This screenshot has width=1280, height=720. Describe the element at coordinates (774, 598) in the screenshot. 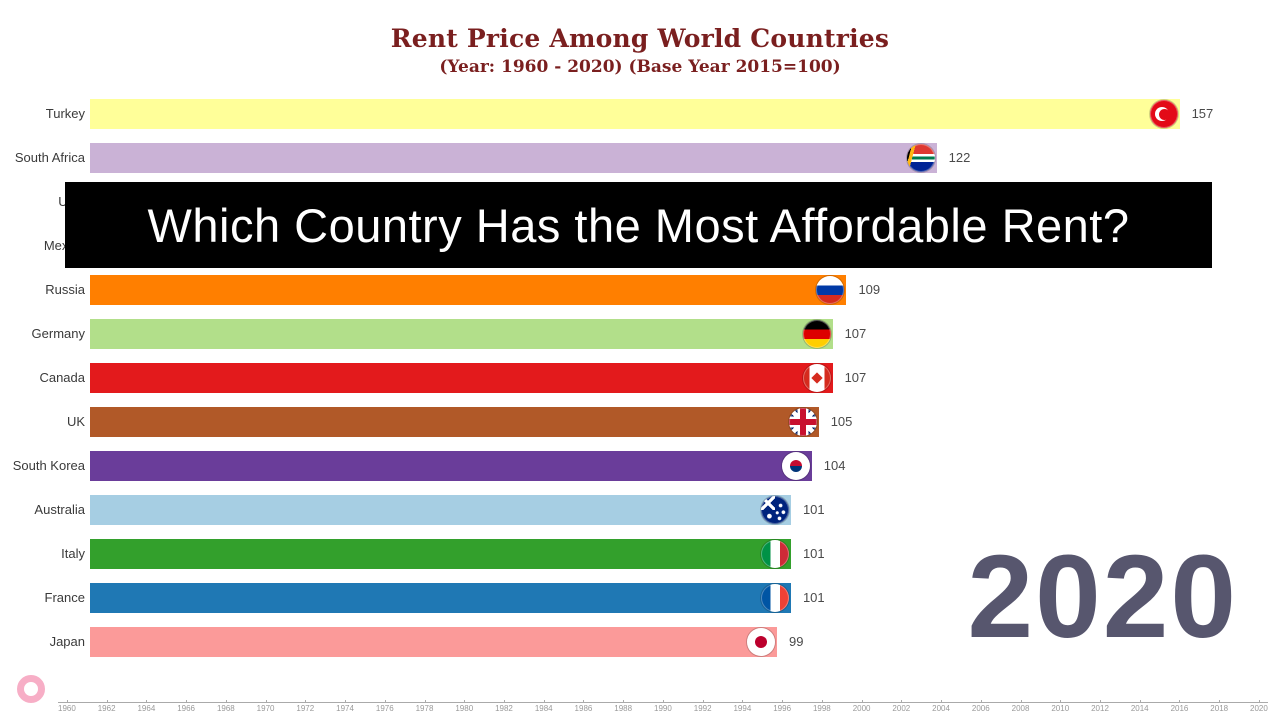

I see `france-flag-icon` at that location.